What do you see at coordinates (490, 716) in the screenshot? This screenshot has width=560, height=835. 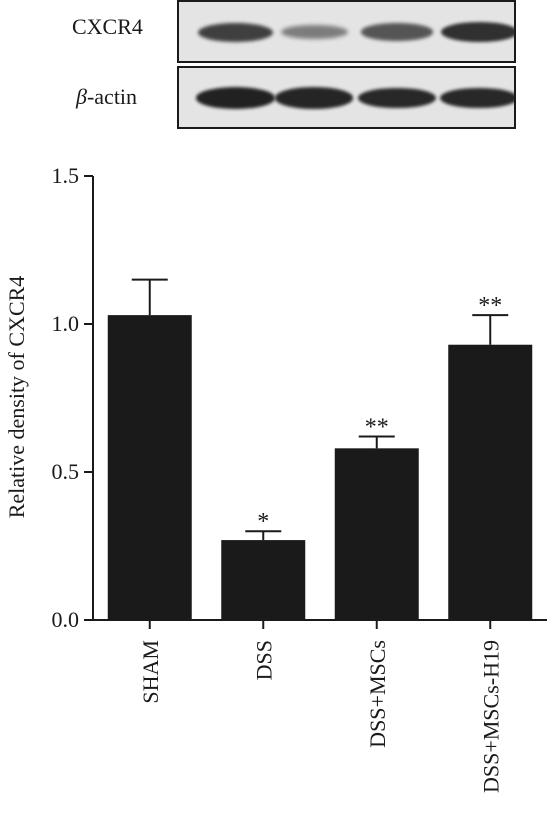 I see `x-tick-label-4: DSS+MSCs-H19` at bounding box center [490, 716].